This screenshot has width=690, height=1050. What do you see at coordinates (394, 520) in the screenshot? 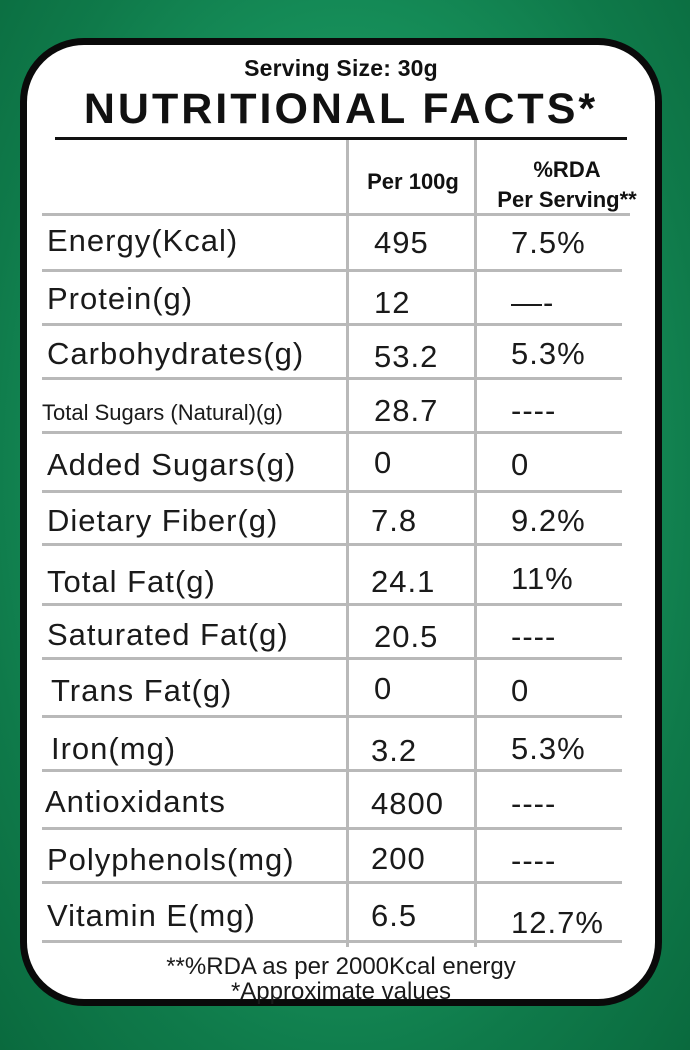
I see `row-per-100g: 7.8` at bounding box center [394, 520].